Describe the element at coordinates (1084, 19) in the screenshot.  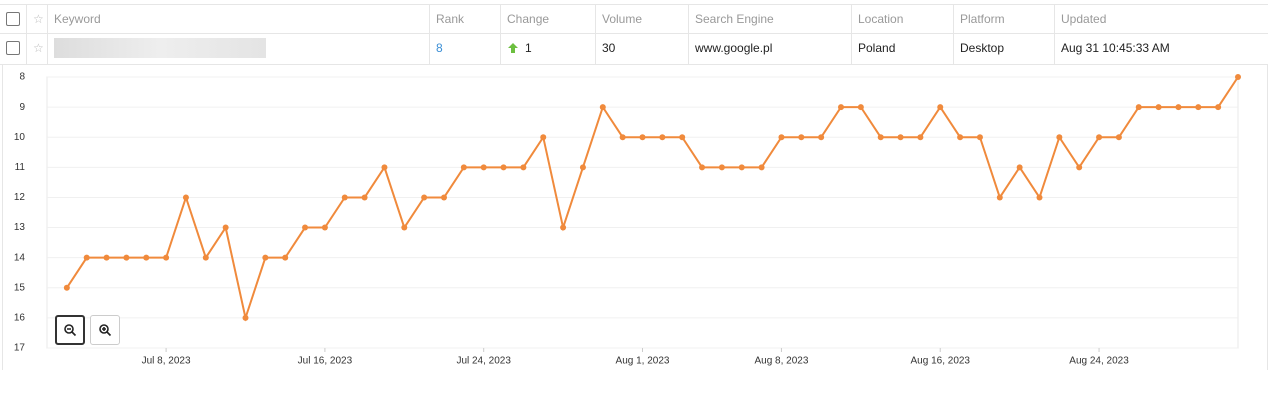
I see `header: Updated` at that location.